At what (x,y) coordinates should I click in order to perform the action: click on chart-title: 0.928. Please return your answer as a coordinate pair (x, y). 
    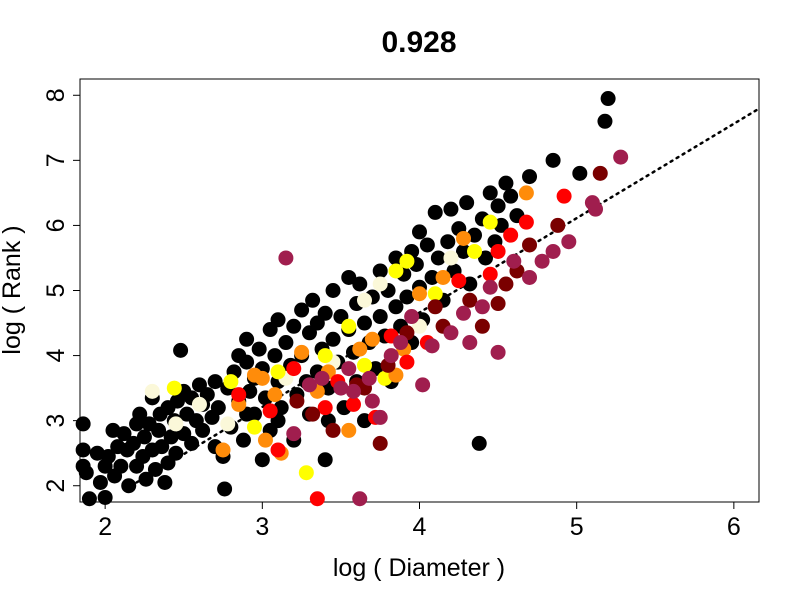
    Looking at the image, I should click on (418, 42).